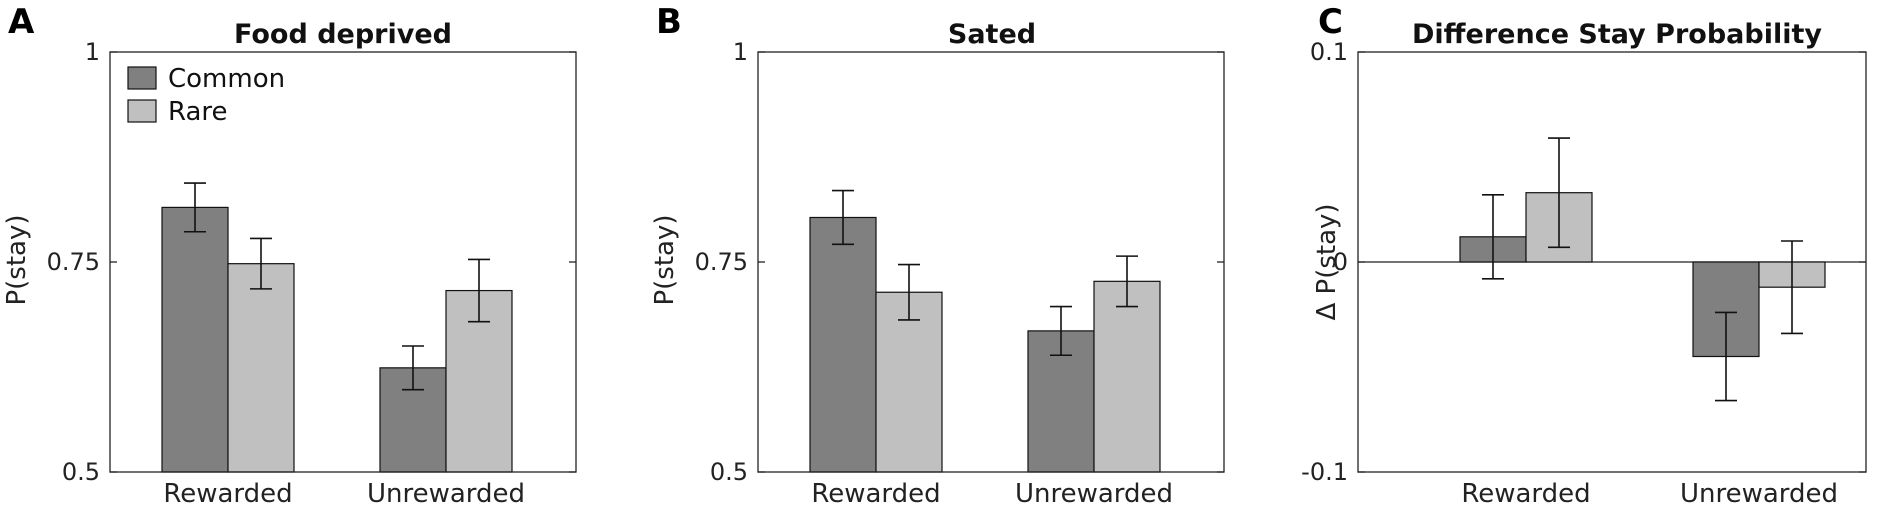 The width and height of the screenshot is (1880, 510). I want to click on legend: Common Rare, so click(206, 95).